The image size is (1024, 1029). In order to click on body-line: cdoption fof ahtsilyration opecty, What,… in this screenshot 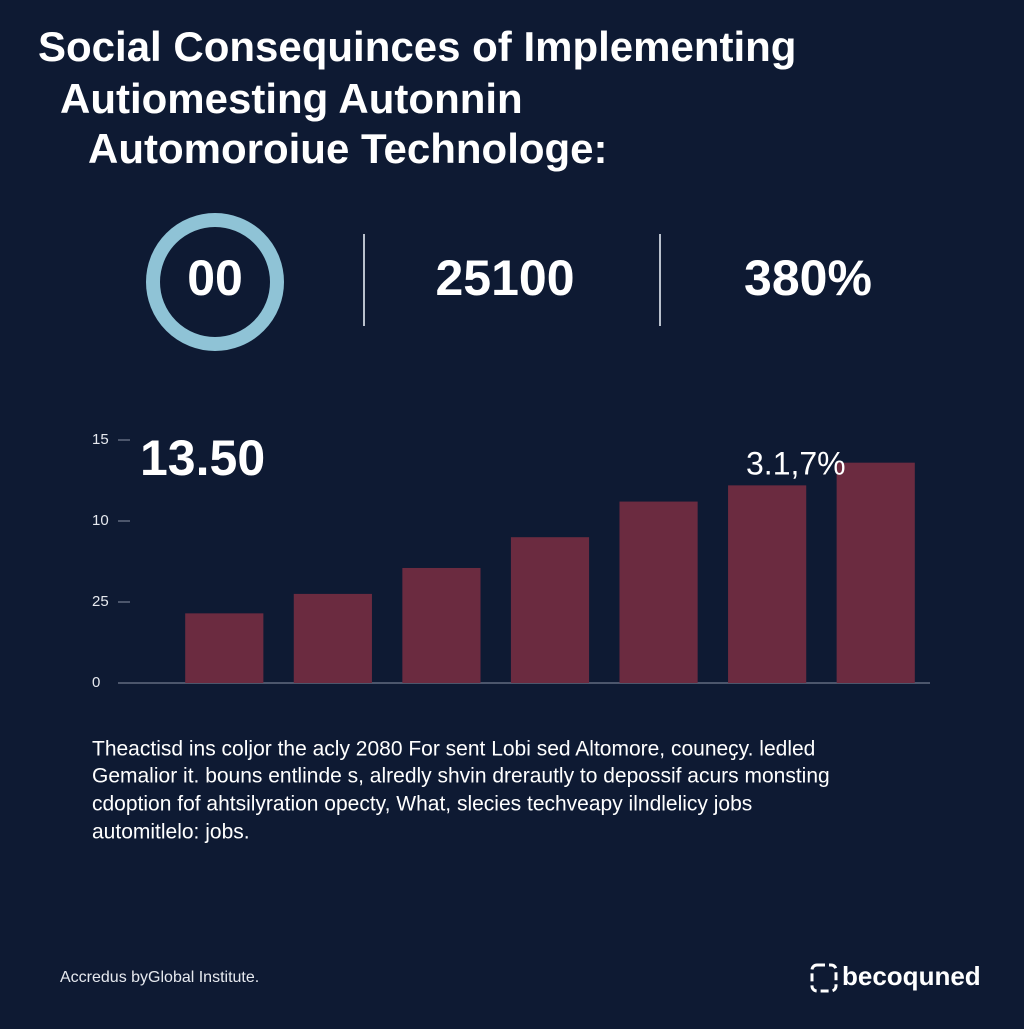, I will do `click(422, 804)`.